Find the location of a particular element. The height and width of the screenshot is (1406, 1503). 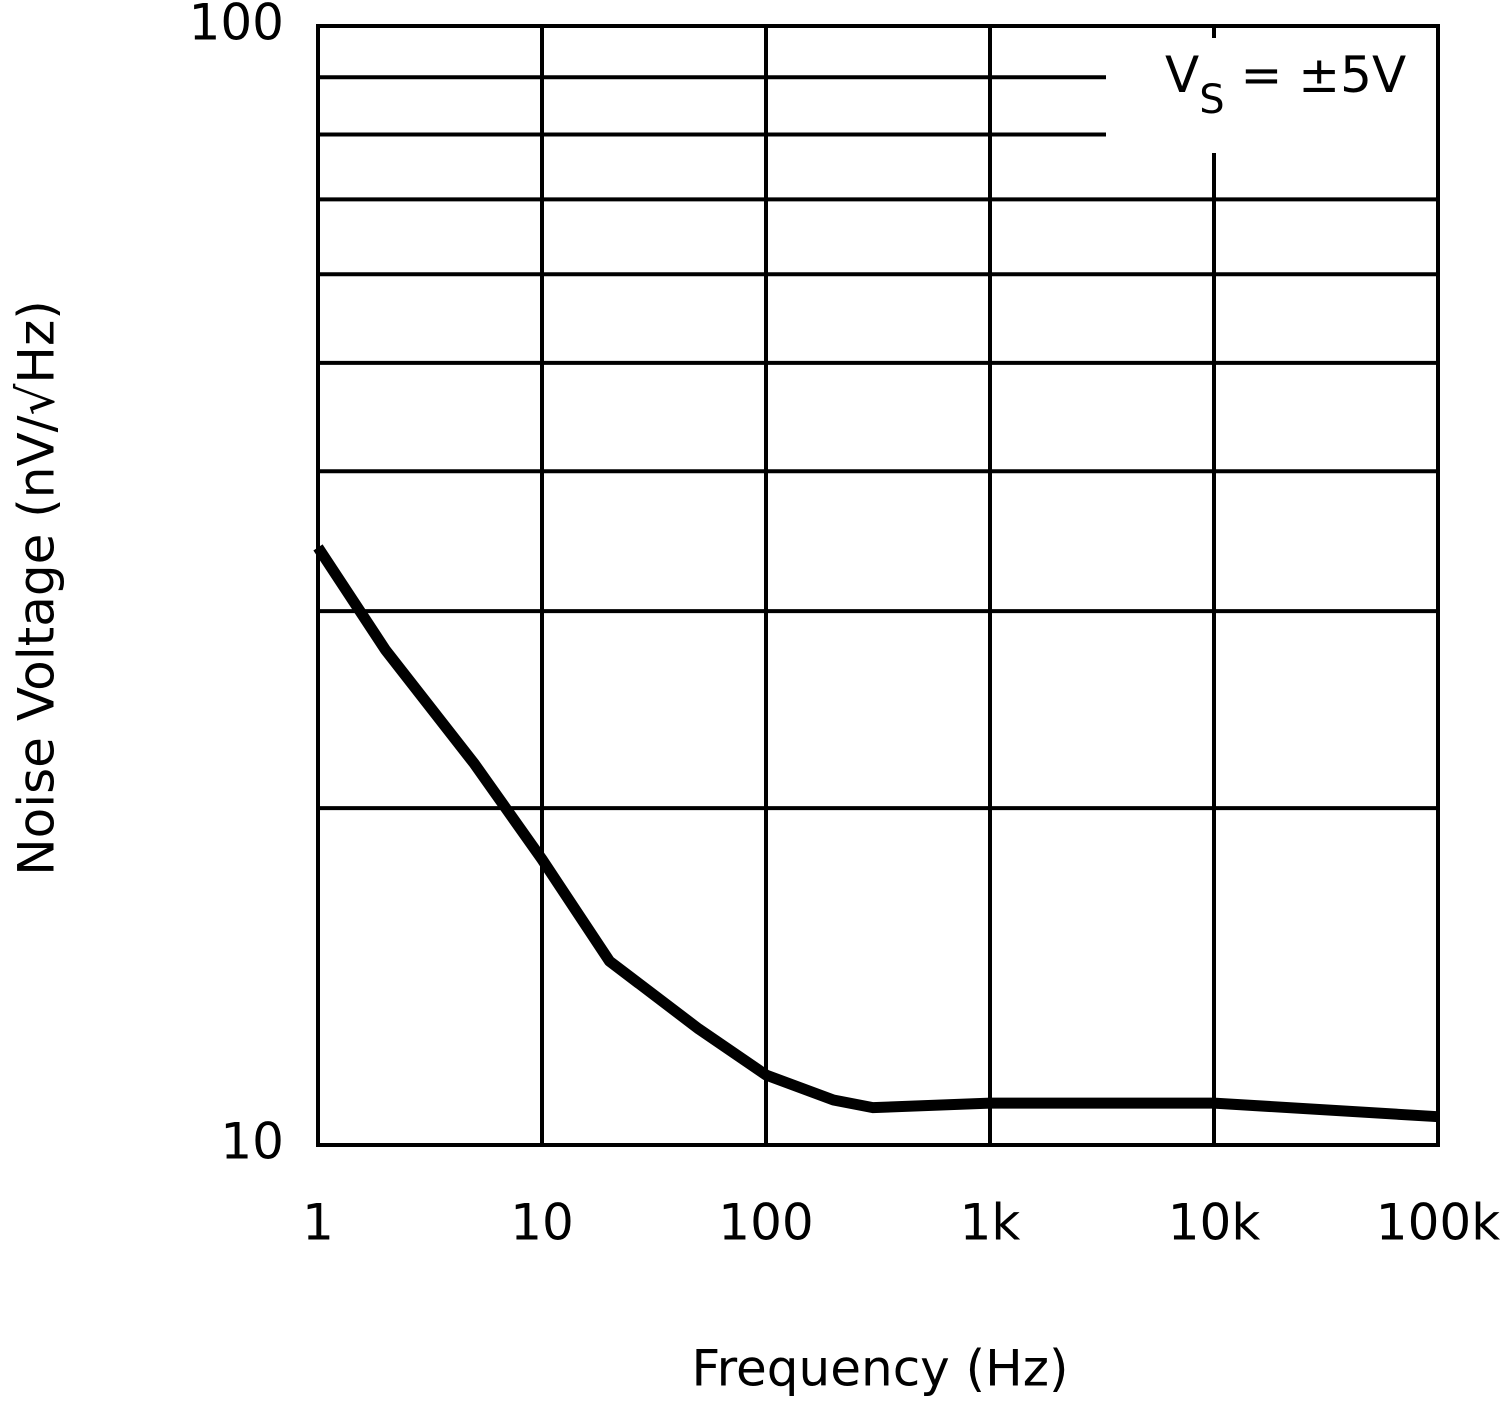

x-tick-label: 10k is located at coordinates (1214, 1223).